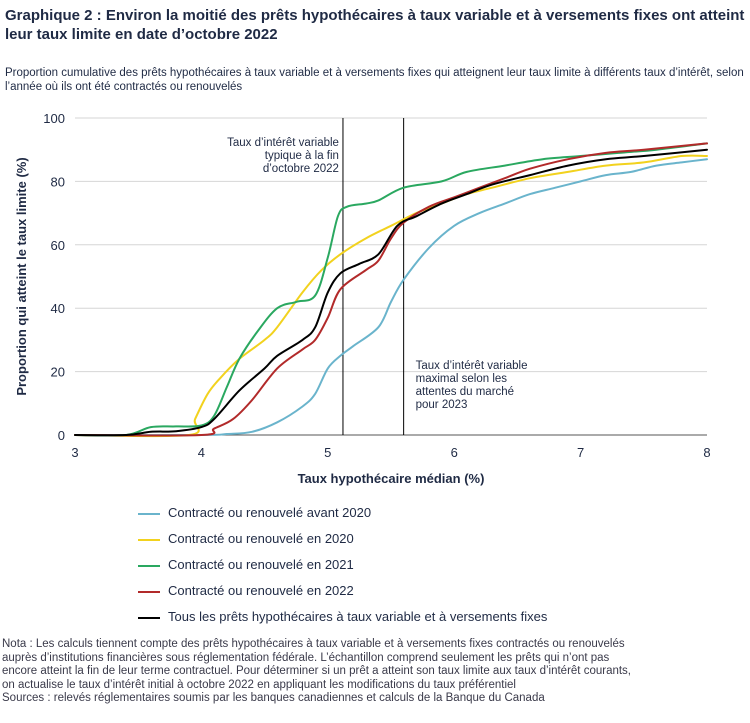 The image size is (750, 723). What do you see at coordinates (58, 245) in the screenshot?
I see `y-tick-label: 60` at bounding box center [58, 245].